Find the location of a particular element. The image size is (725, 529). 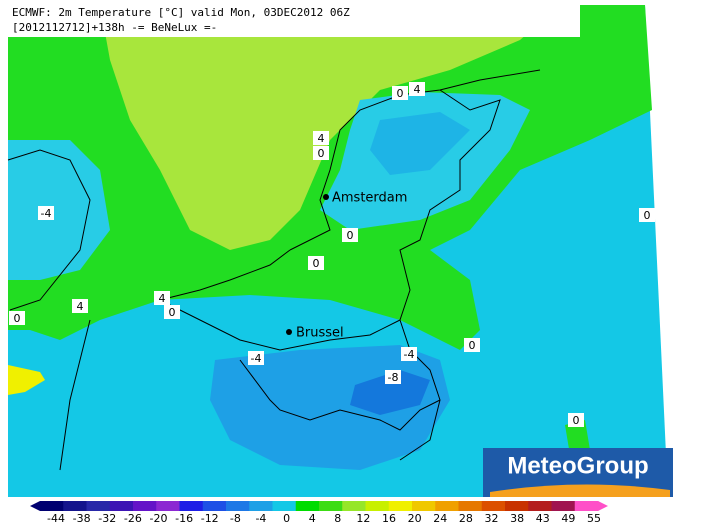

header-box is located at coordinates (294, 21).